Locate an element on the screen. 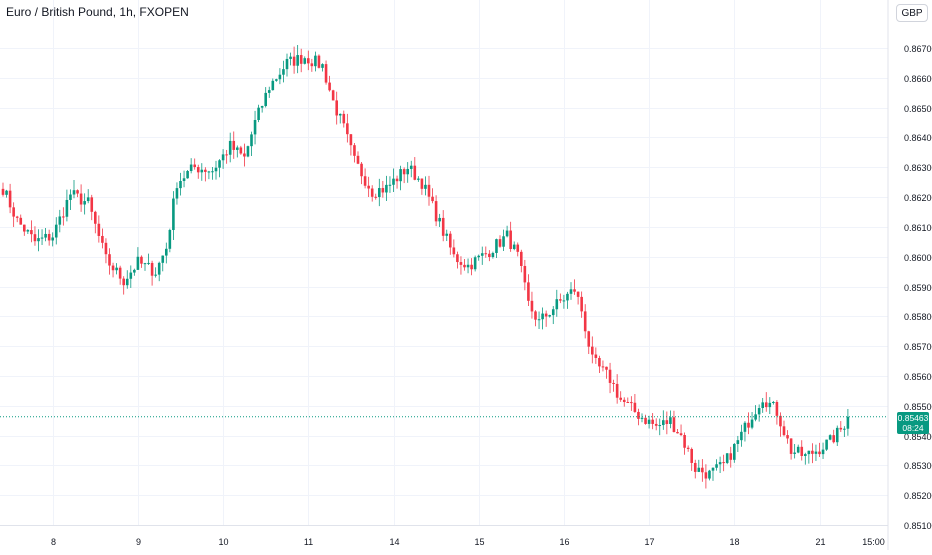  time-axis: 8 9 10 11 14 15 16 17 18 21 15:00 is located at coordinates (444, 536).